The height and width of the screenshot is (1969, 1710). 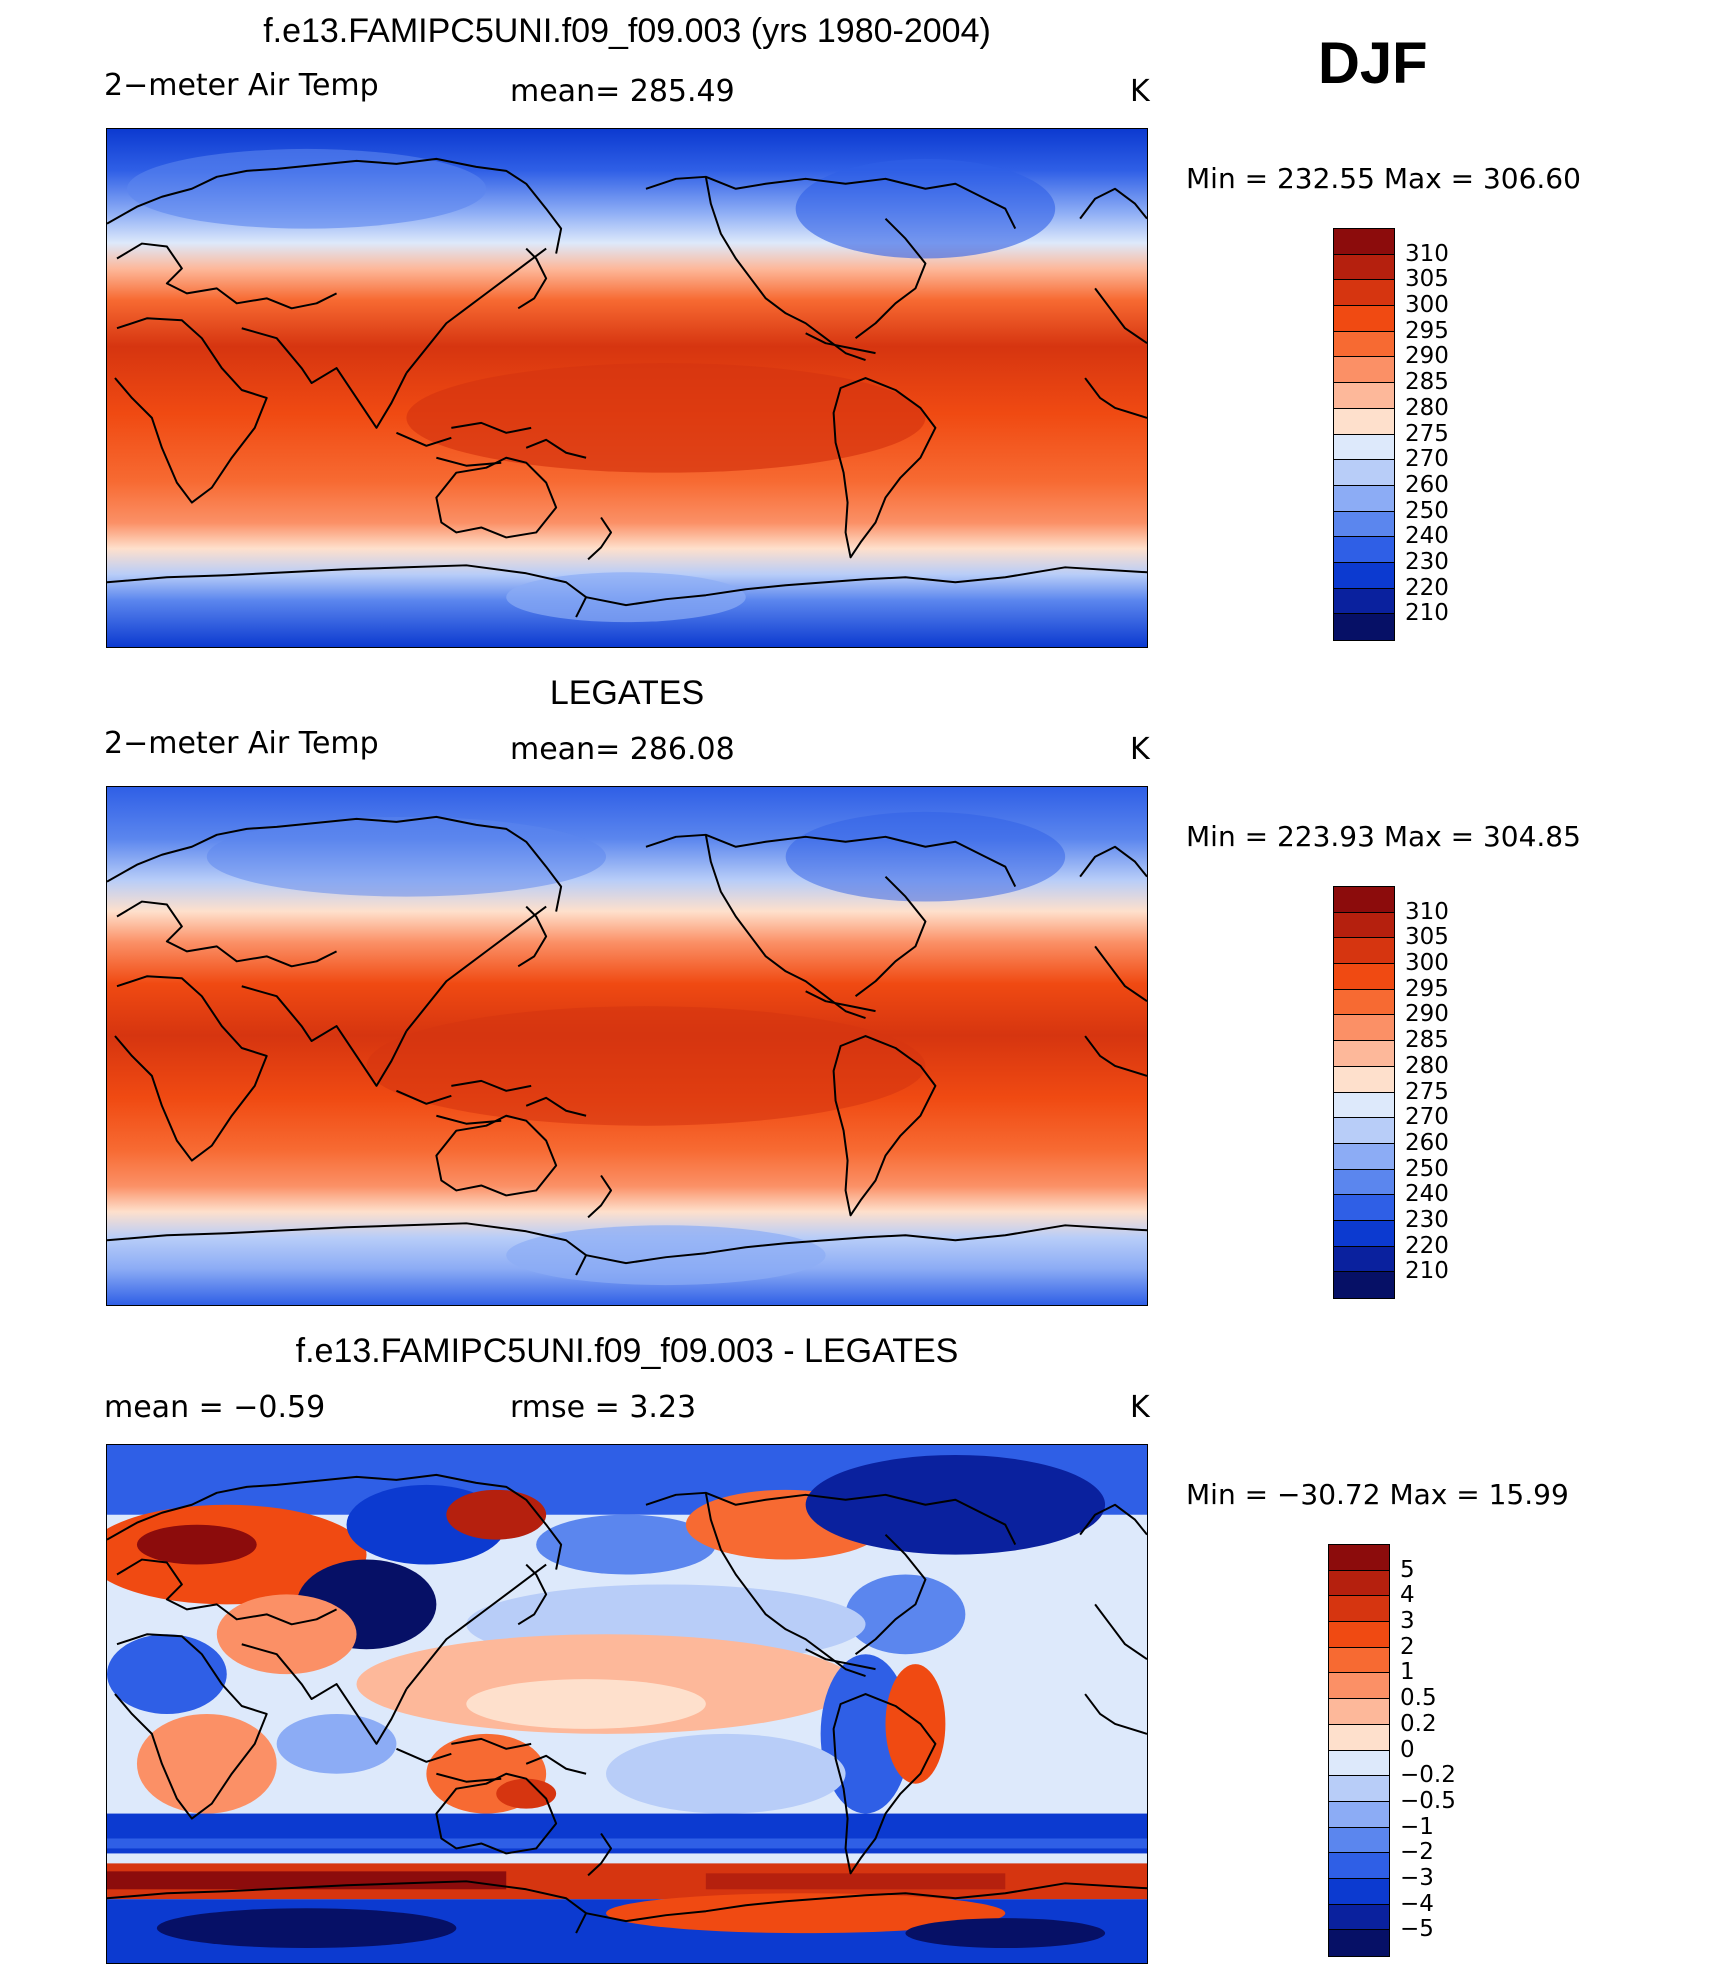 I want to click on panel-title: LEGATES, so click(x=627, y=693).